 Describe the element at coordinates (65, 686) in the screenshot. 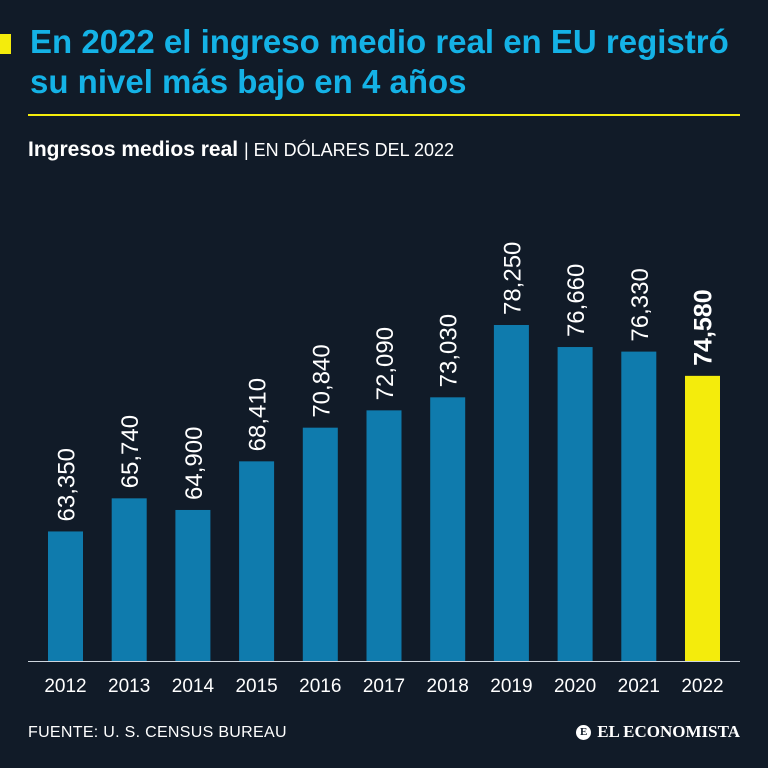

I see `x-tick-label-2012: 2012` at that location.